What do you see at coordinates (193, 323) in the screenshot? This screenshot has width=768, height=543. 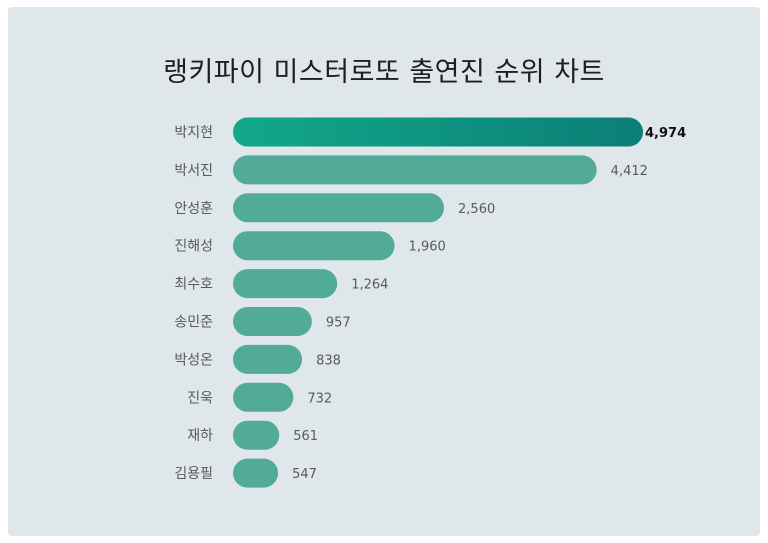 I see `category-label: 송민준` at bounding box center [193, 323].